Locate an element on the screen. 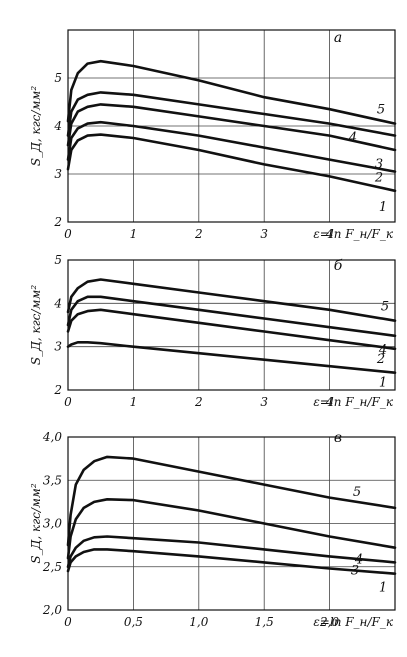  panel-letter: б is located at coordinates (338, 266).